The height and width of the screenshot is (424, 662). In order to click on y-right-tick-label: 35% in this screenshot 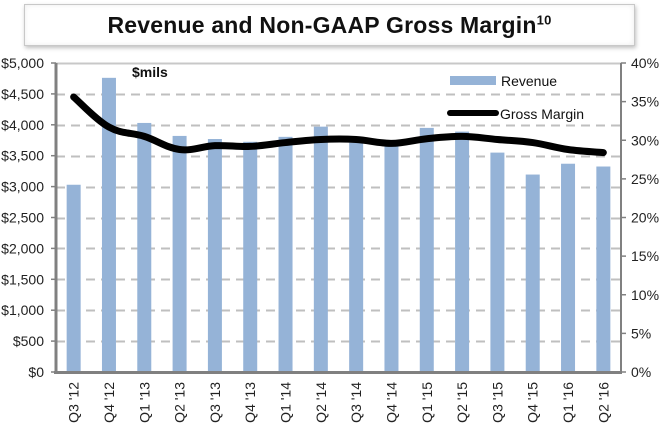, I will do `click(645, 102)`.